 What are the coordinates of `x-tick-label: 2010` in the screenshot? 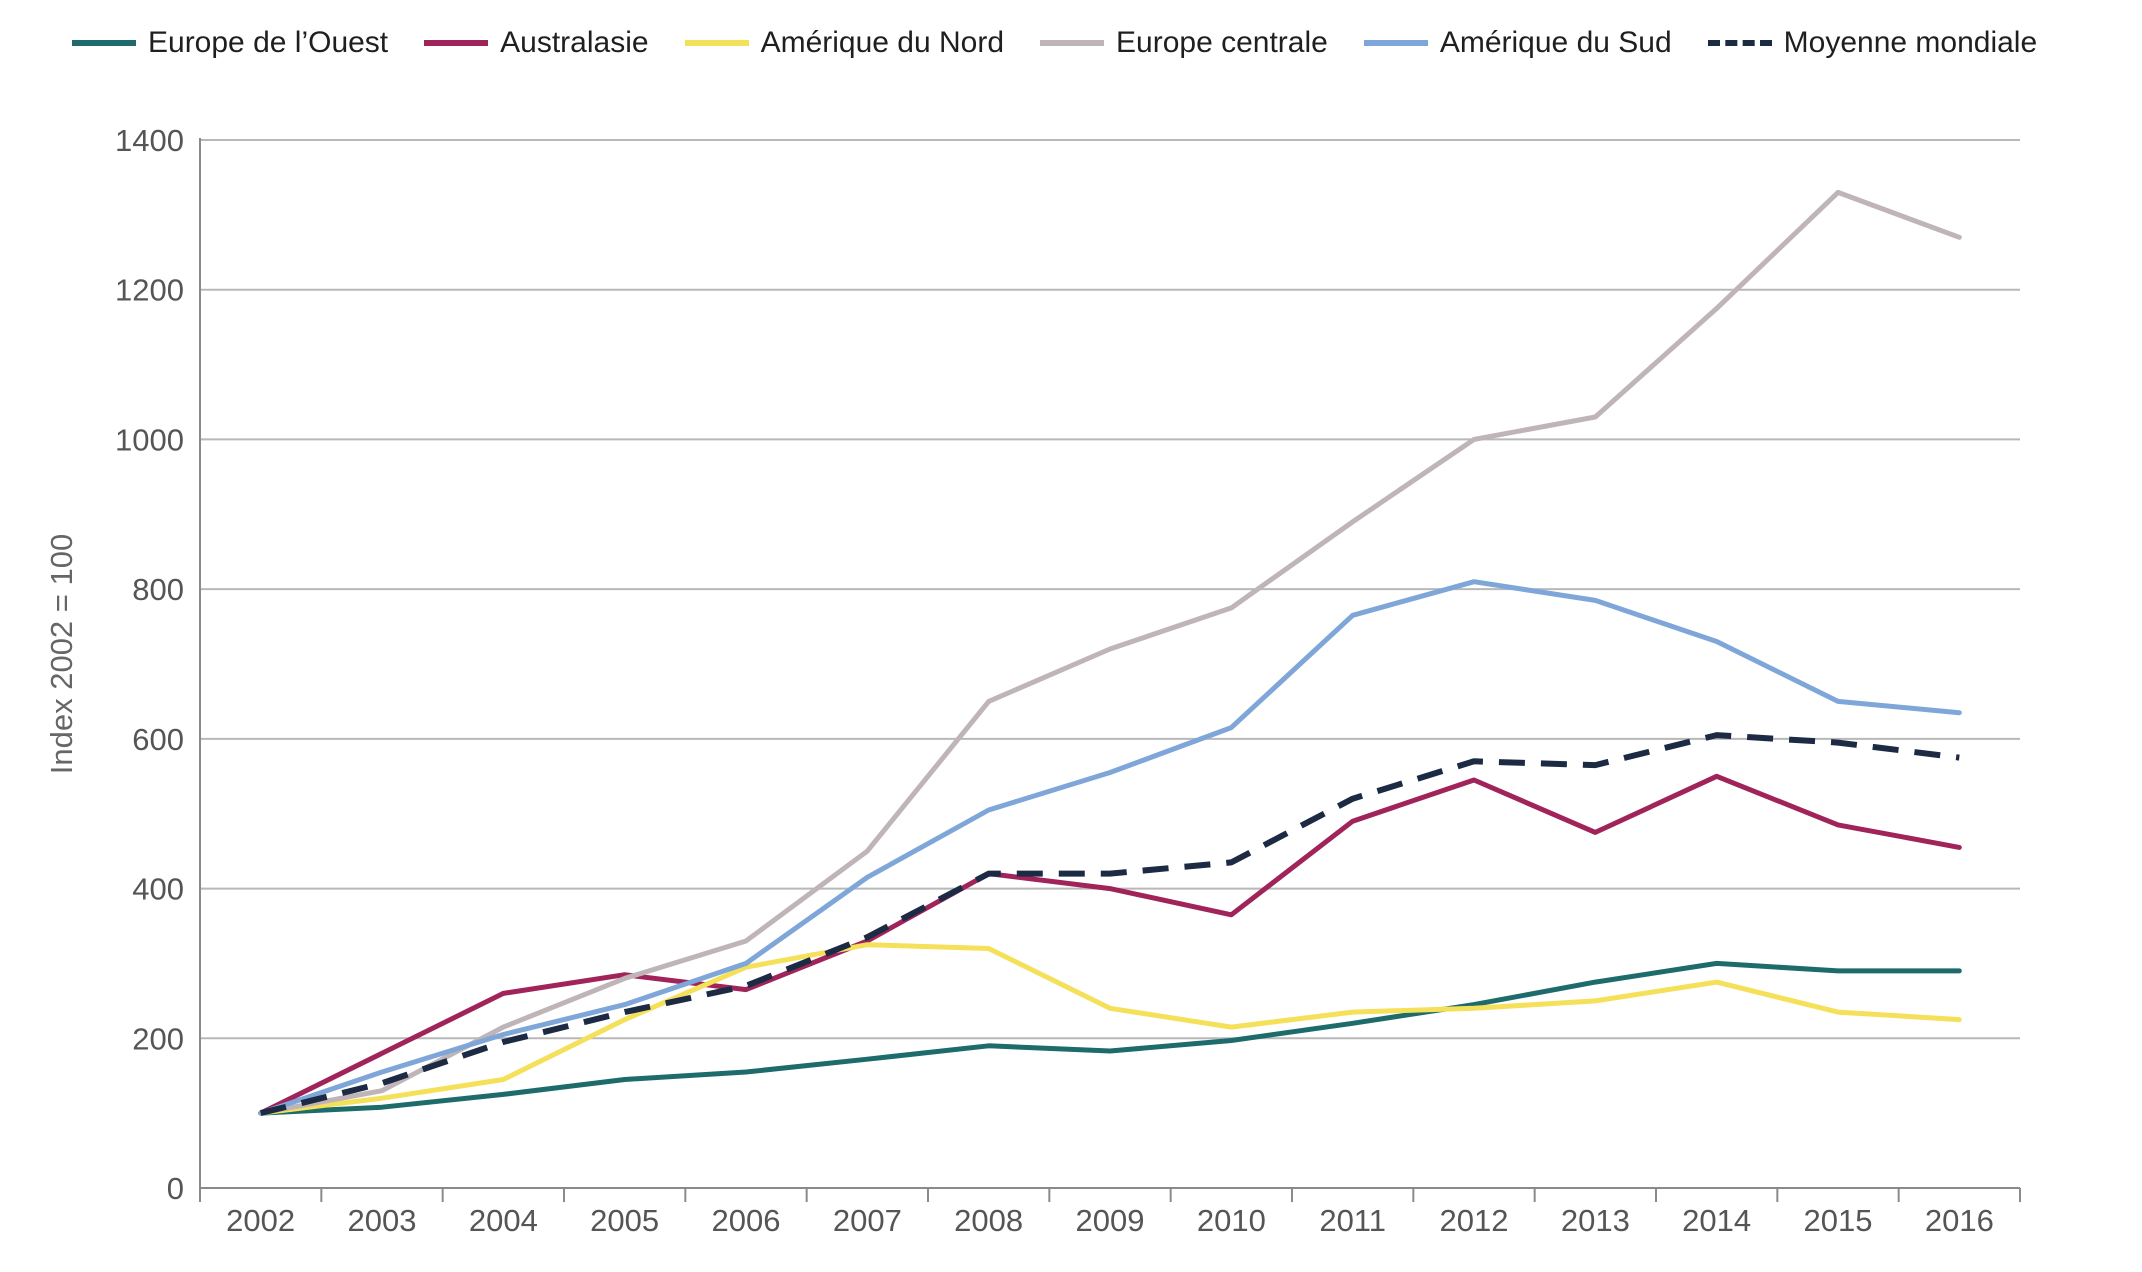 It's located at (1231, 1220).